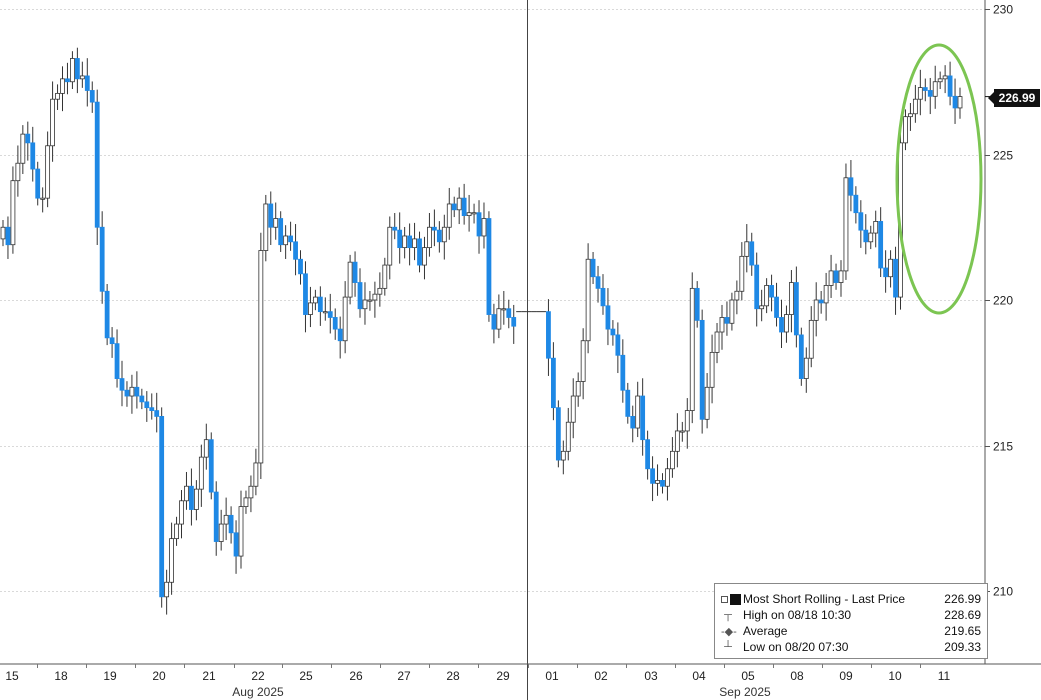 Image resolution: width=1041 pixels, height=700 pixels. I want to click on legend-collapse-icon, so click(732, 599).